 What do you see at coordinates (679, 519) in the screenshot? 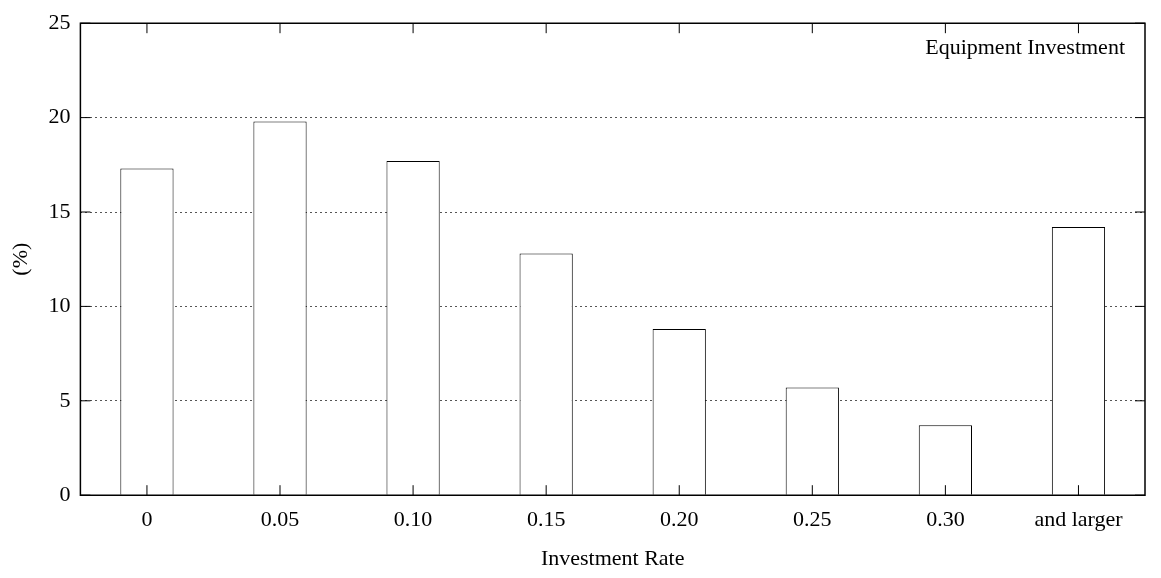
I see `x-tick-label: 0.20` at bounding box center [679, 519].